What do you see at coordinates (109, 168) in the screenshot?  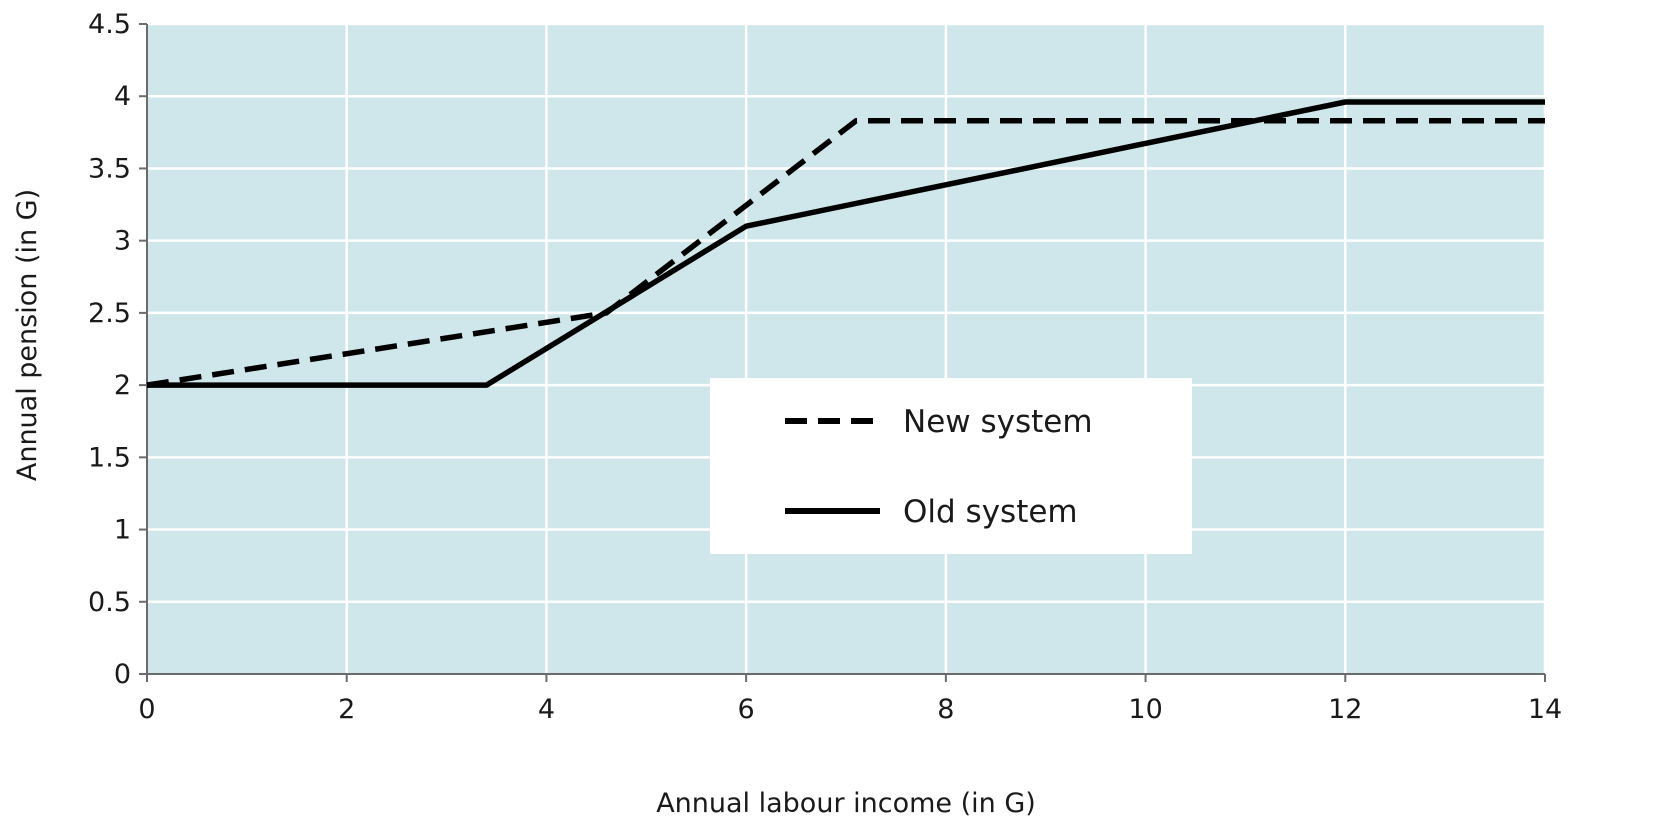 I see `y-tick-label: 3.5` at bounding box center [109, 168].